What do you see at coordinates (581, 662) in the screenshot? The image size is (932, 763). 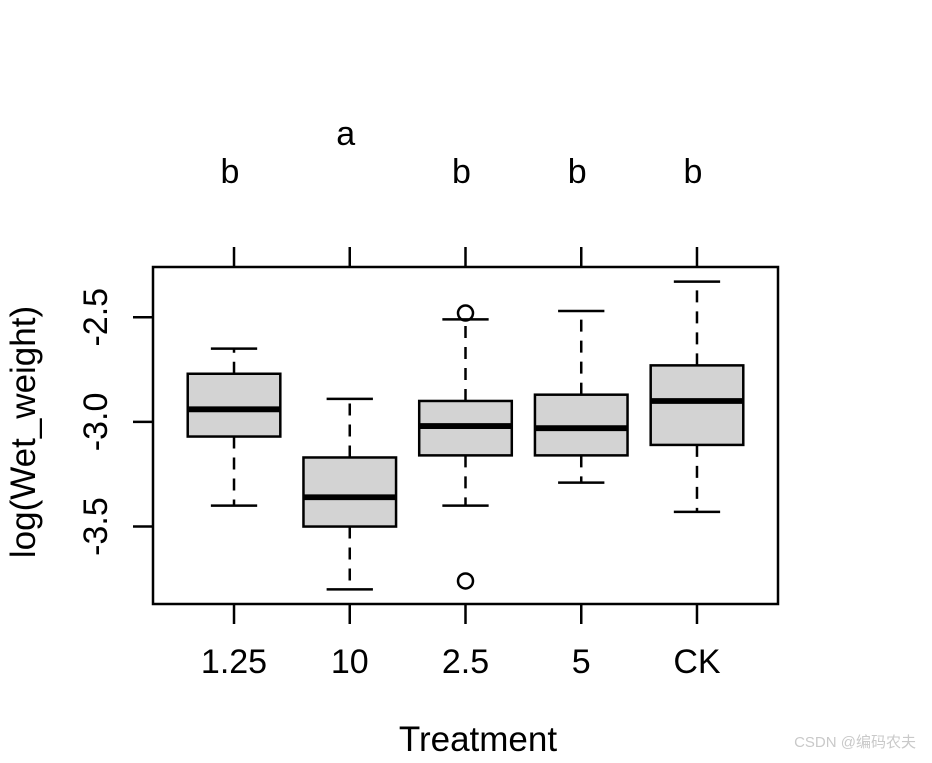 I see `x-tick-label: 5` at bounding box center [581, 662].